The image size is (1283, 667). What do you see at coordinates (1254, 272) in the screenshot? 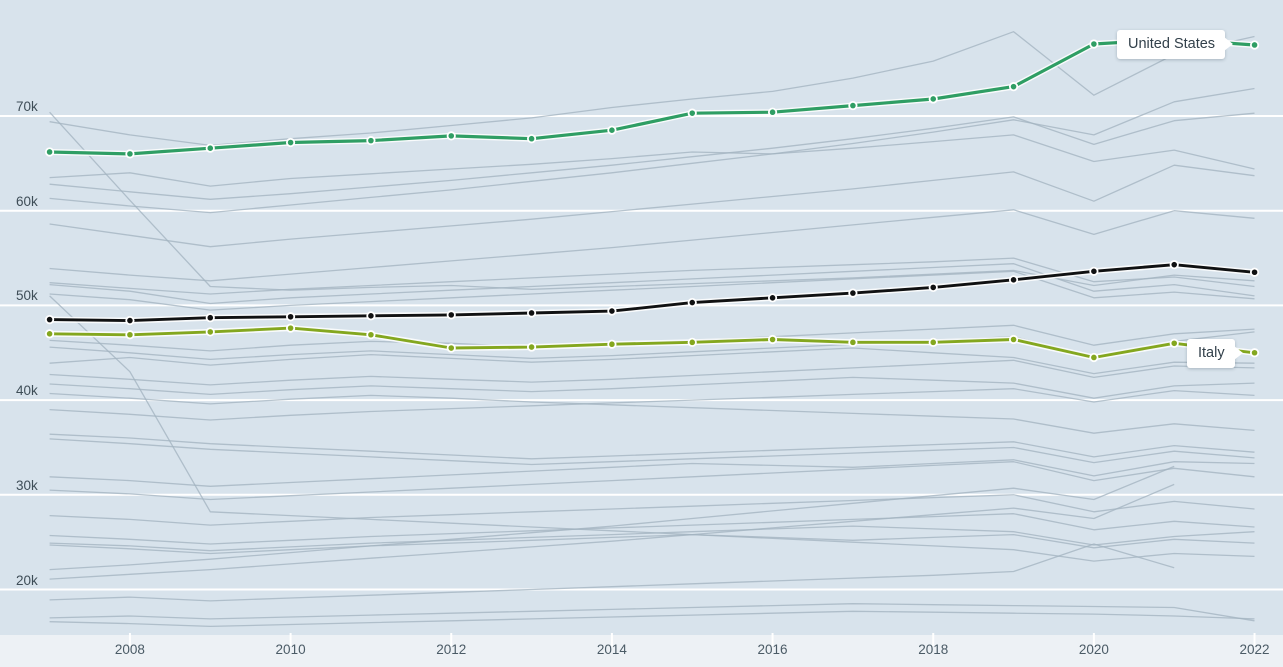
I see `unlabeled-black-point-2022` at bounding box center [1254, 272].